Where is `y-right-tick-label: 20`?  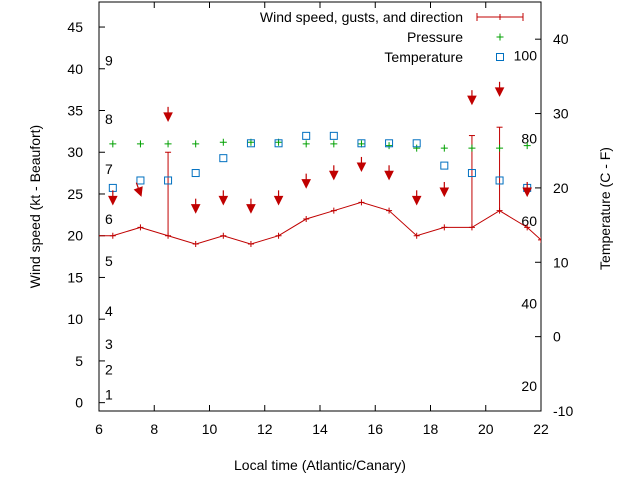
y-right-tick-label: 20 is located at coordinates (561, 188).